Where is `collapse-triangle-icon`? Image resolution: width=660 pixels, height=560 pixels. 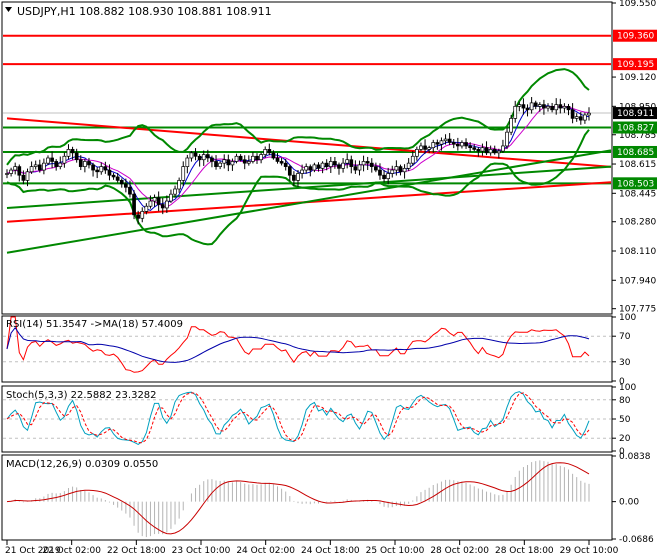
collapse-triangle-icon is located at coordinates (8, 9).